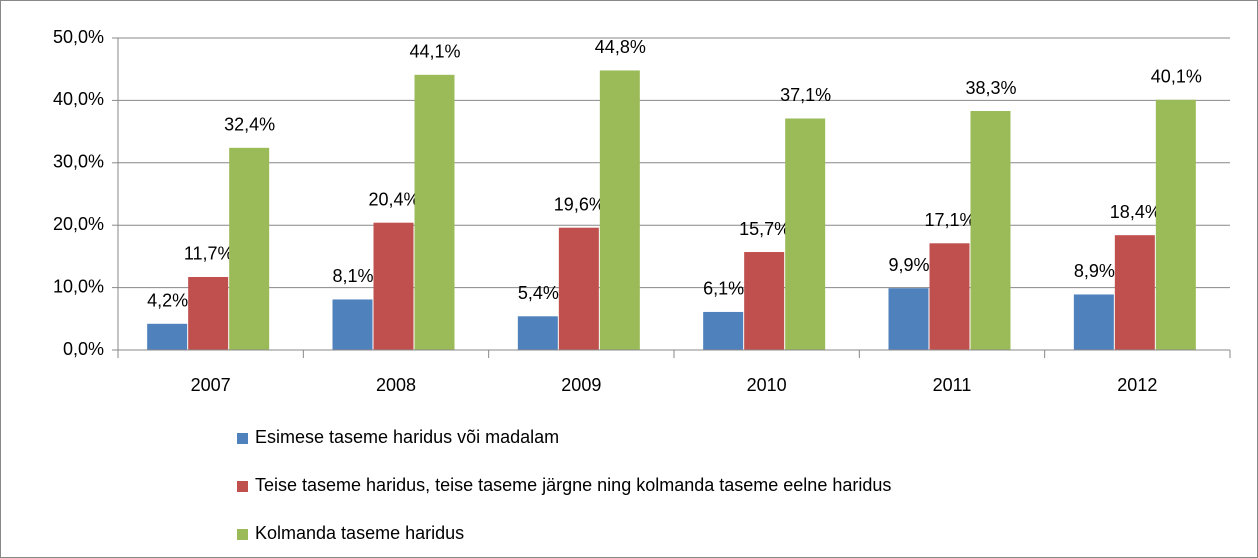 This screenshot has height=558, width=1258. What do you see at coordinates (949, 220) in the screenshot?
I see `data-label: 17,1%` at bounding box center [949, 220].